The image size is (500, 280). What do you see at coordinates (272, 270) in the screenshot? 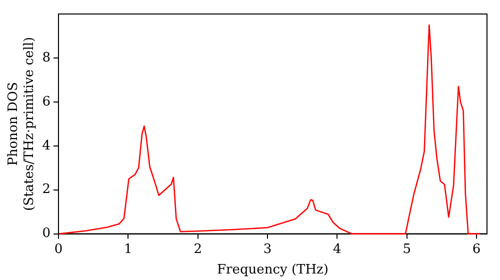
I see `x-axis-title: Frequency (THz)` at bounding box center [272, 270].